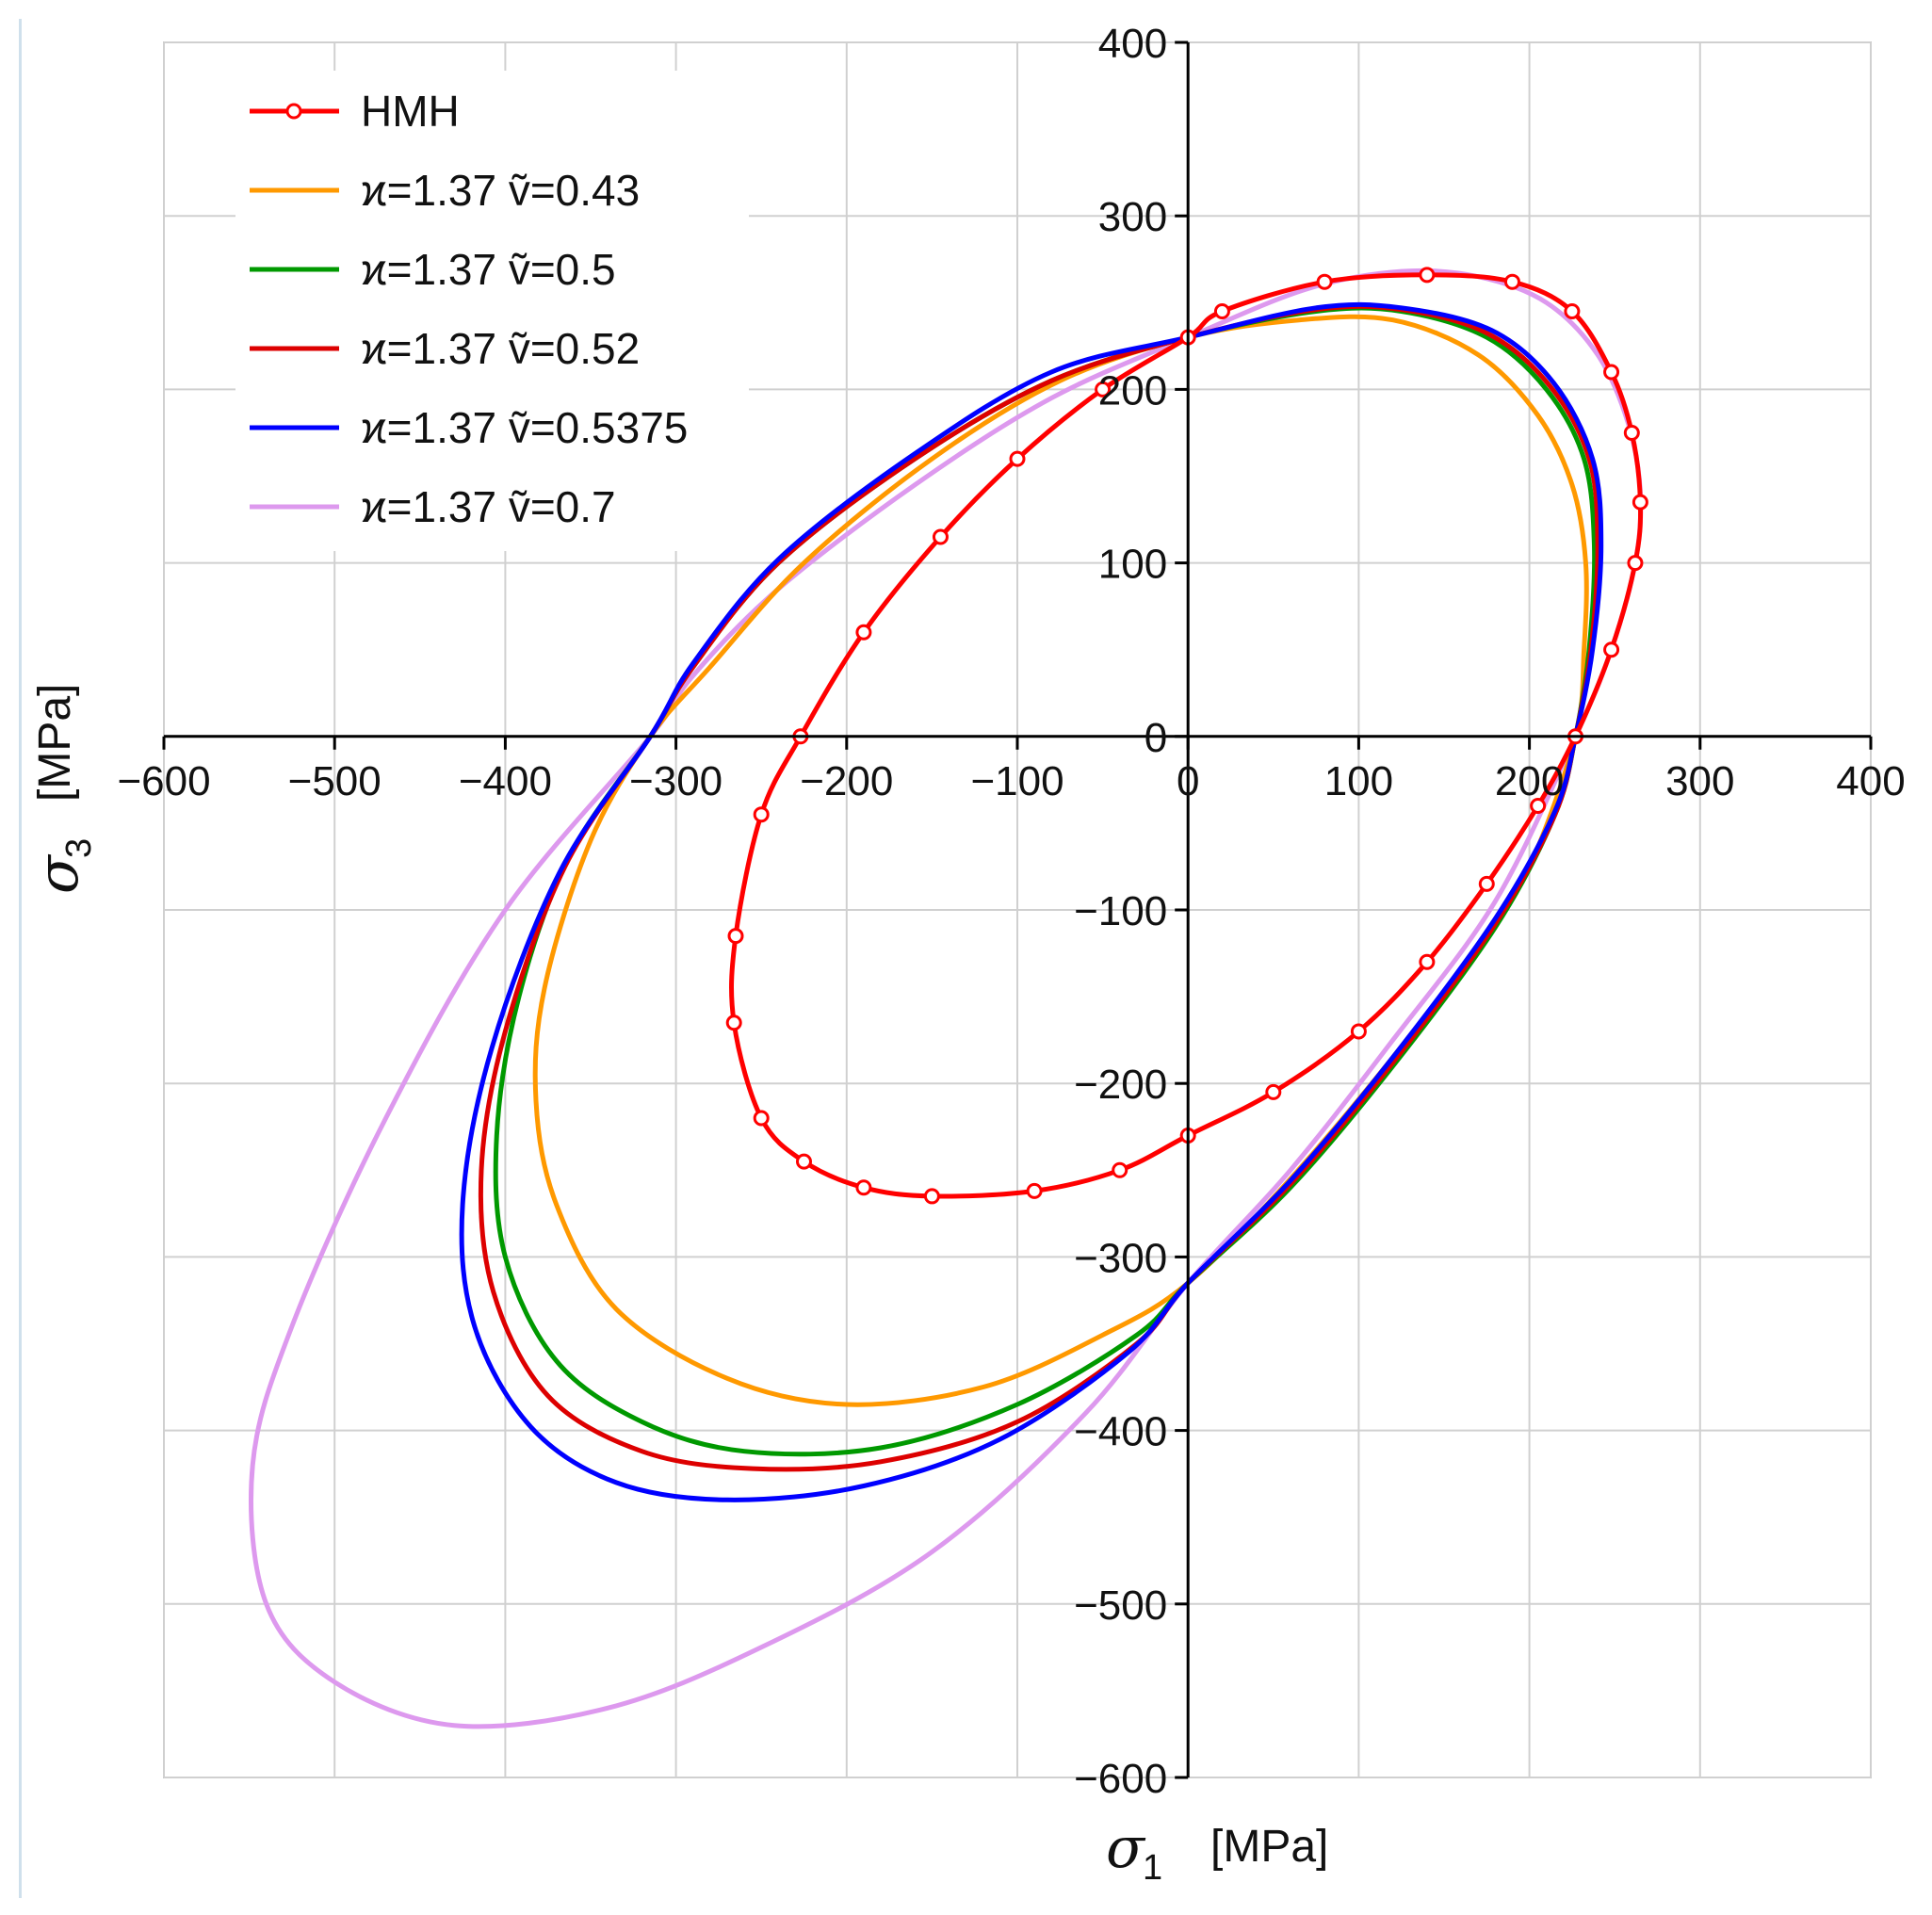 The height and width of the screenshot is (1915, 1932). Describe the element at coordinates (1699, 781) in the screenshot. I see `x-tick-label: 300` at that location.